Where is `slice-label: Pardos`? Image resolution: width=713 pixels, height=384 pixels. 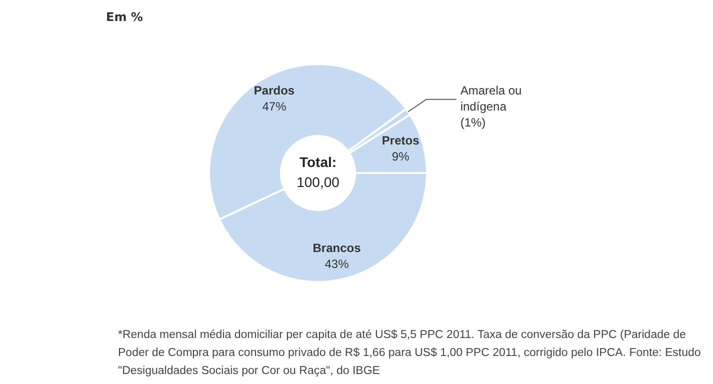
slice-label: Pardos is located at coordinates (274, 90).